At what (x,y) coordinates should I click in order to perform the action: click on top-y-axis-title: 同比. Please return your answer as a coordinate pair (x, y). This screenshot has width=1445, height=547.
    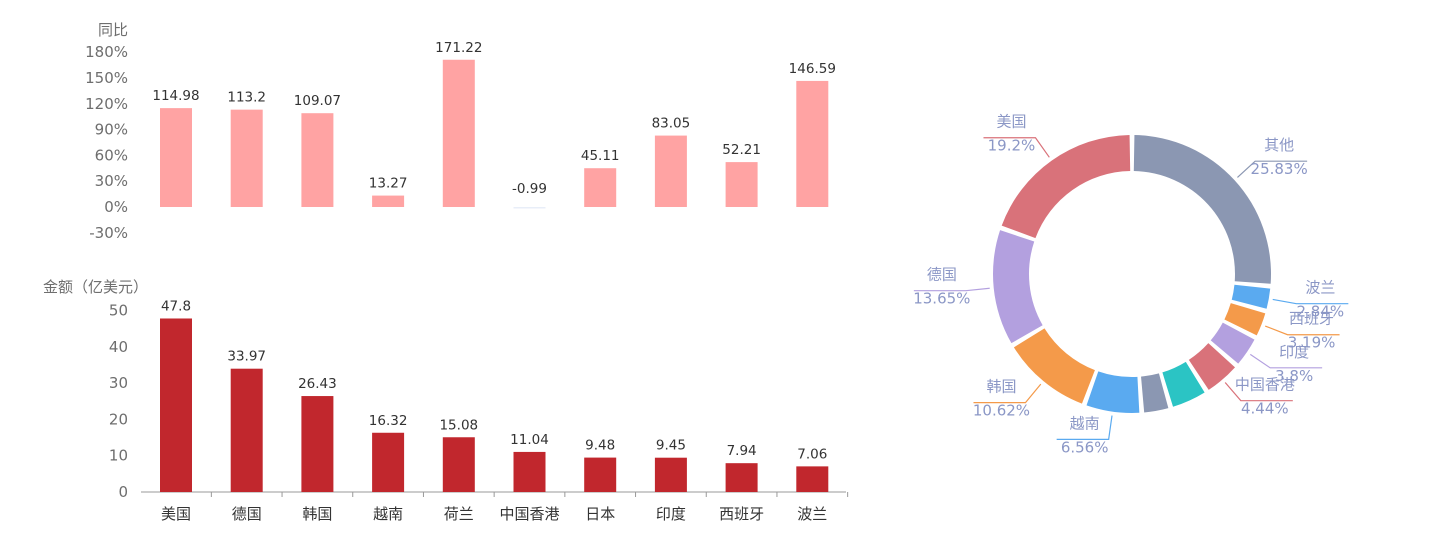
    Looking at the image, I should click on (113, 30).